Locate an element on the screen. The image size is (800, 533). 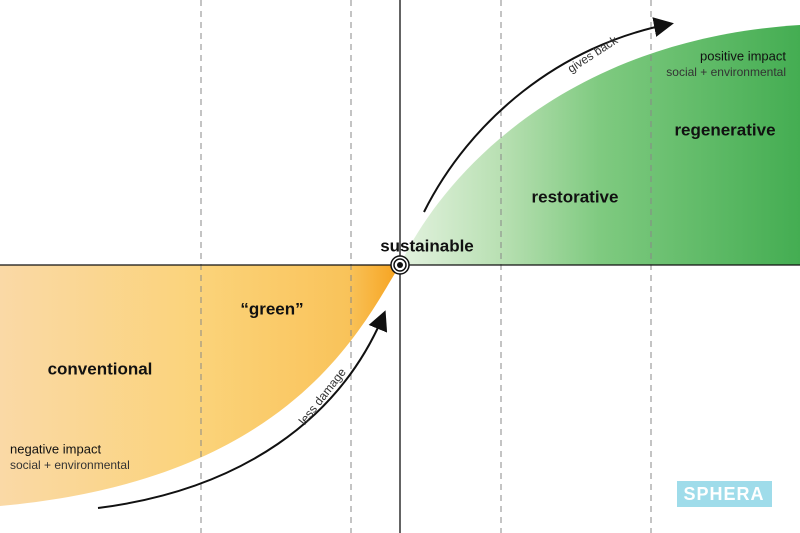
lower-arrow is located at coordinates (242, 409).